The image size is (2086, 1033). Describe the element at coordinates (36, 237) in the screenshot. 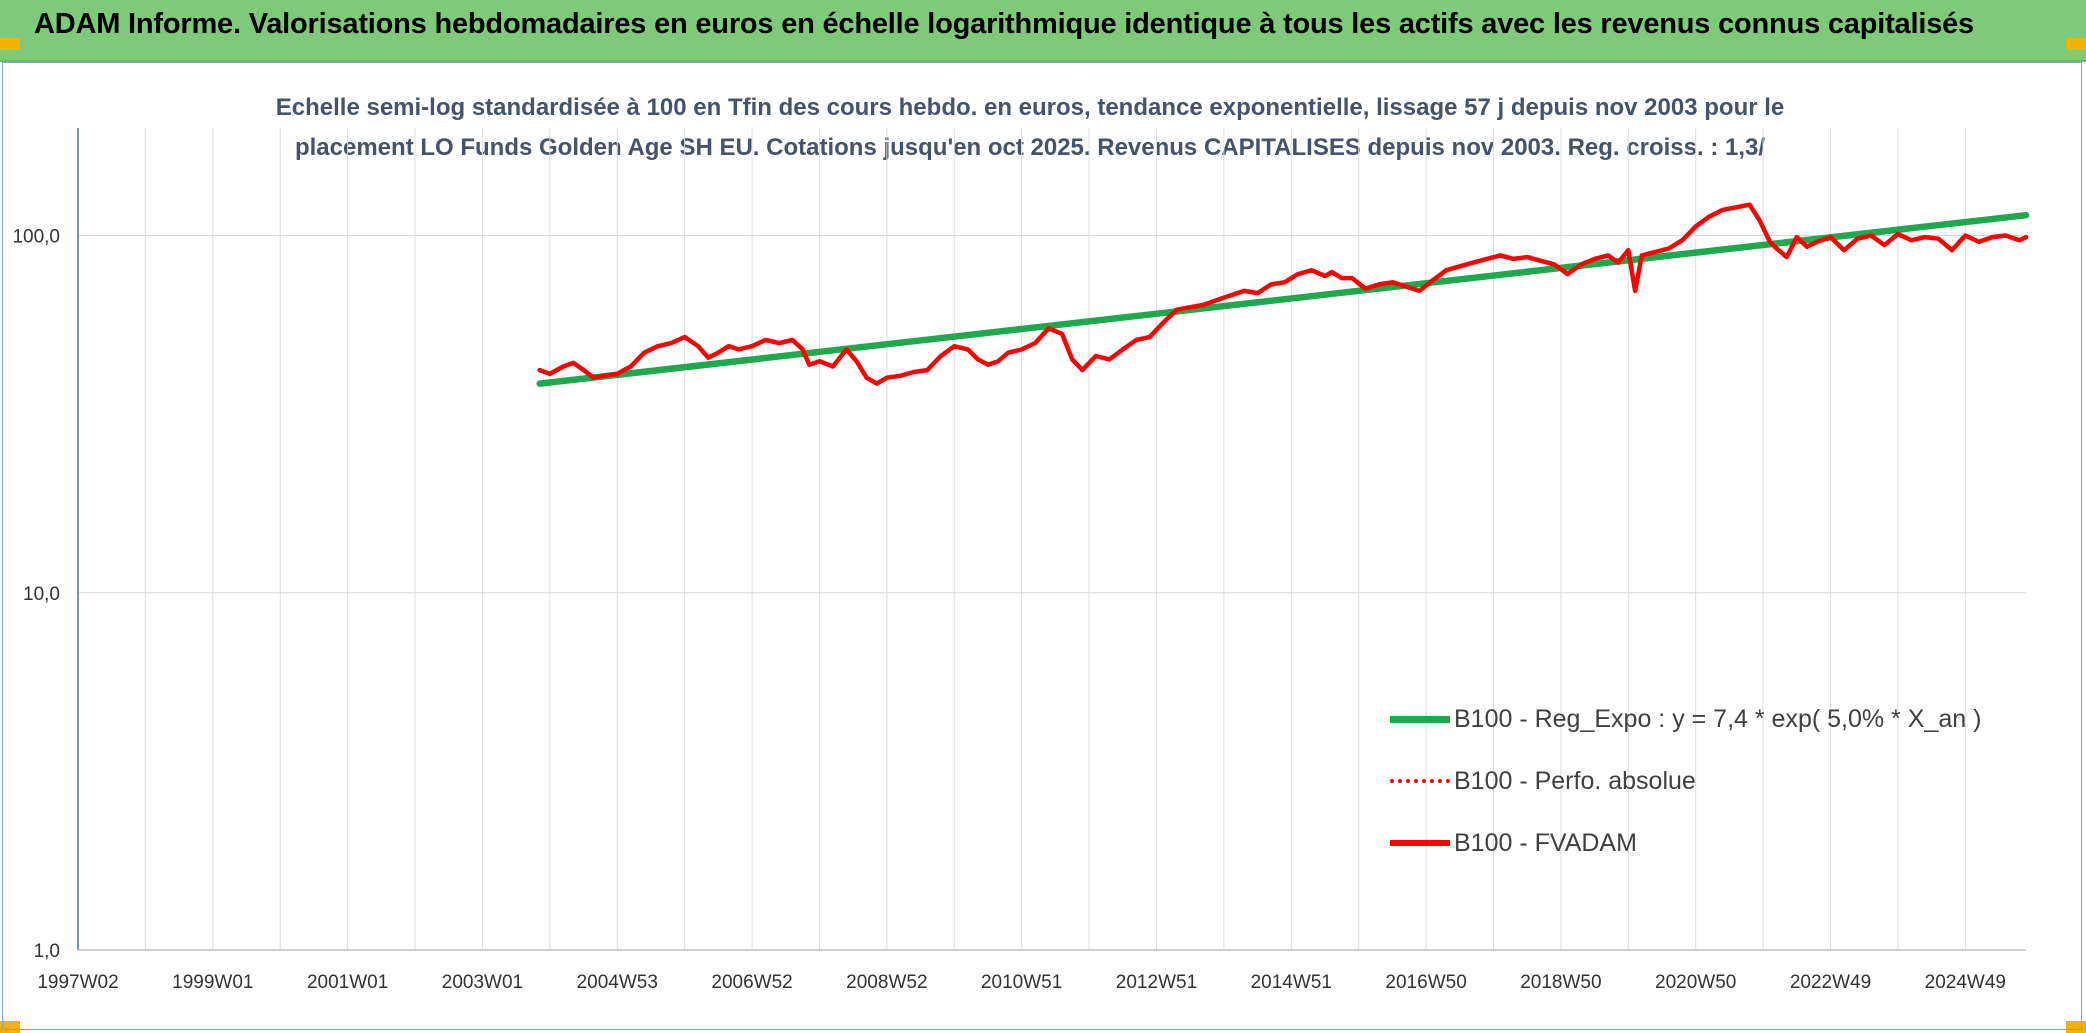

I see `y-tick-label: 100,0` at that location.